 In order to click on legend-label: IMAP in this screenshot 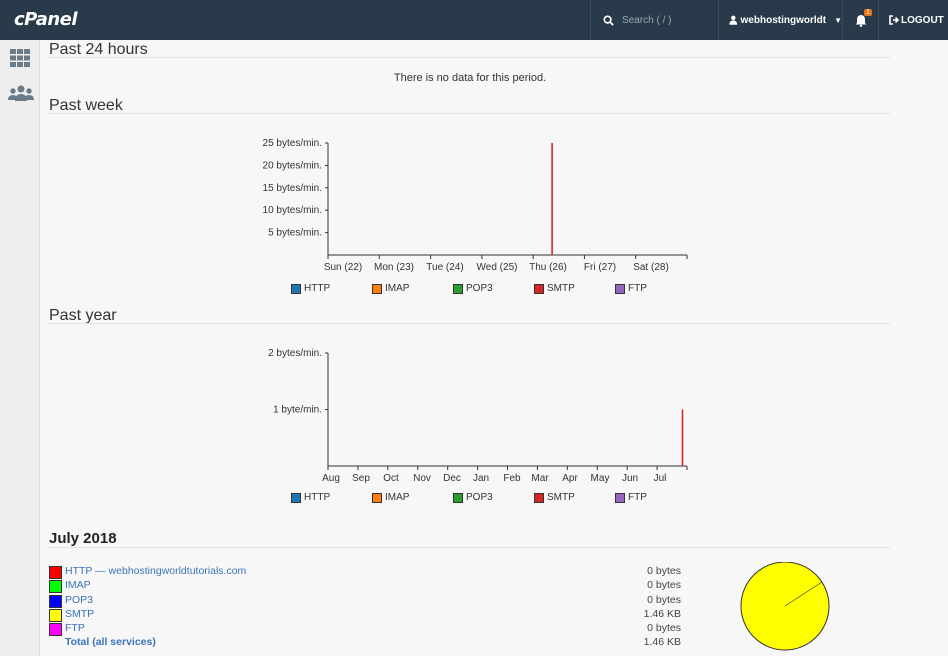, I will do `click(397, 497)`.